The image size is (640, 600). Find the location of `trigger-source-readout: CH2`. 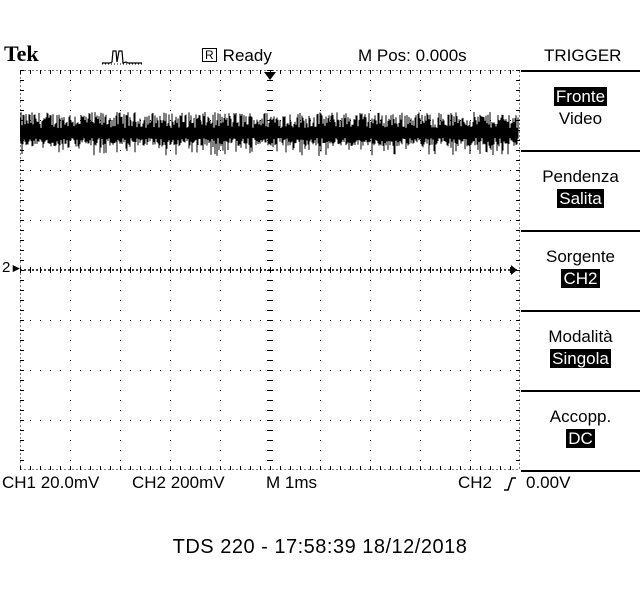

trigger-source-readout: CH2 is located at coordinates (475, 482).